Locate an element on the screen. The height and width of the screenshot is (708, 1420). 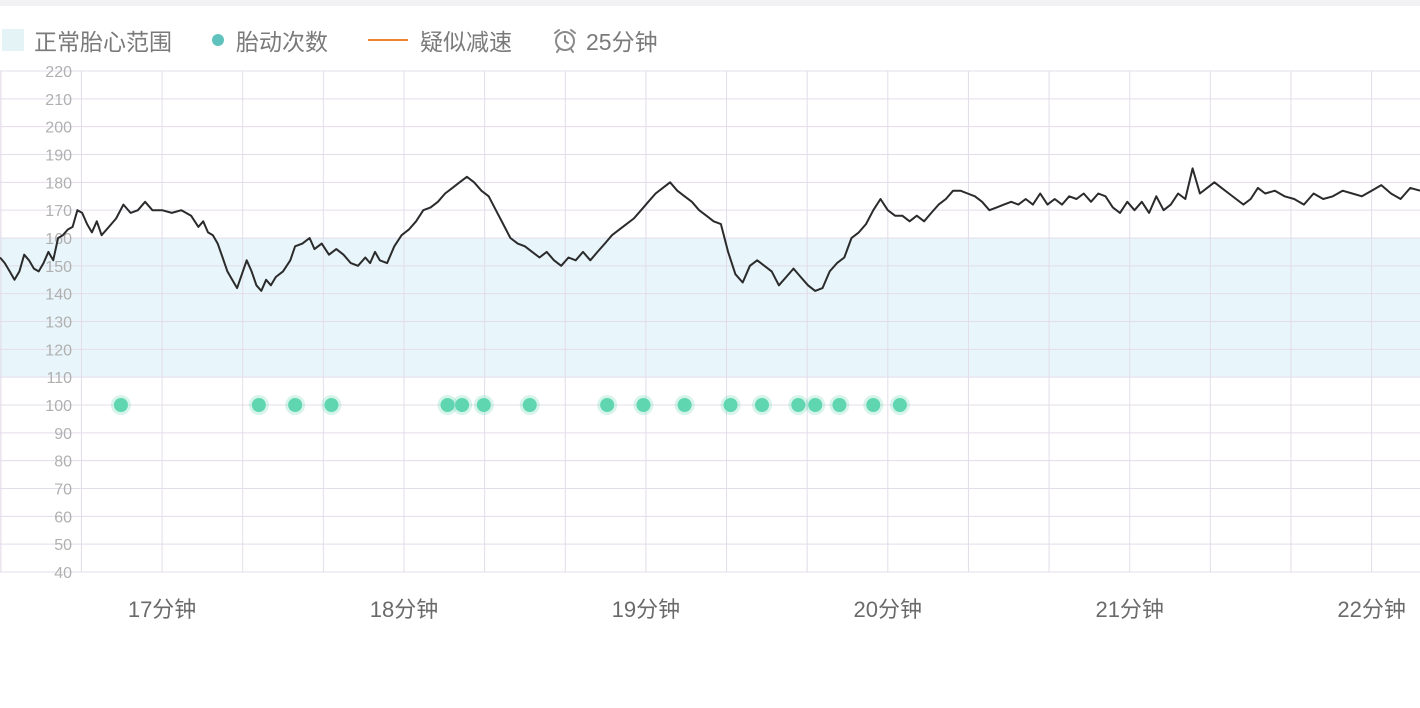
fetal-movement-swatch is located at coordinates (218, 40).